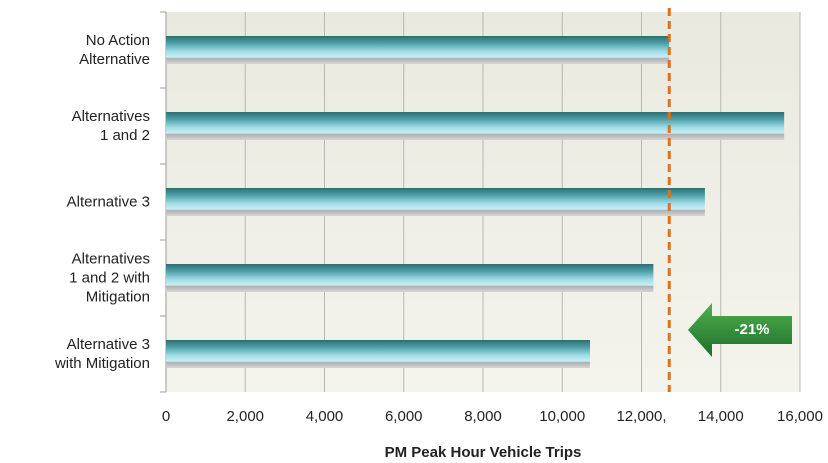 This screenshot has height=463, width=828. What do you see at coordinates (325, 416) in the screenshot?
I see `x-tick-label: 4,000` at bounding box center [325, 416].